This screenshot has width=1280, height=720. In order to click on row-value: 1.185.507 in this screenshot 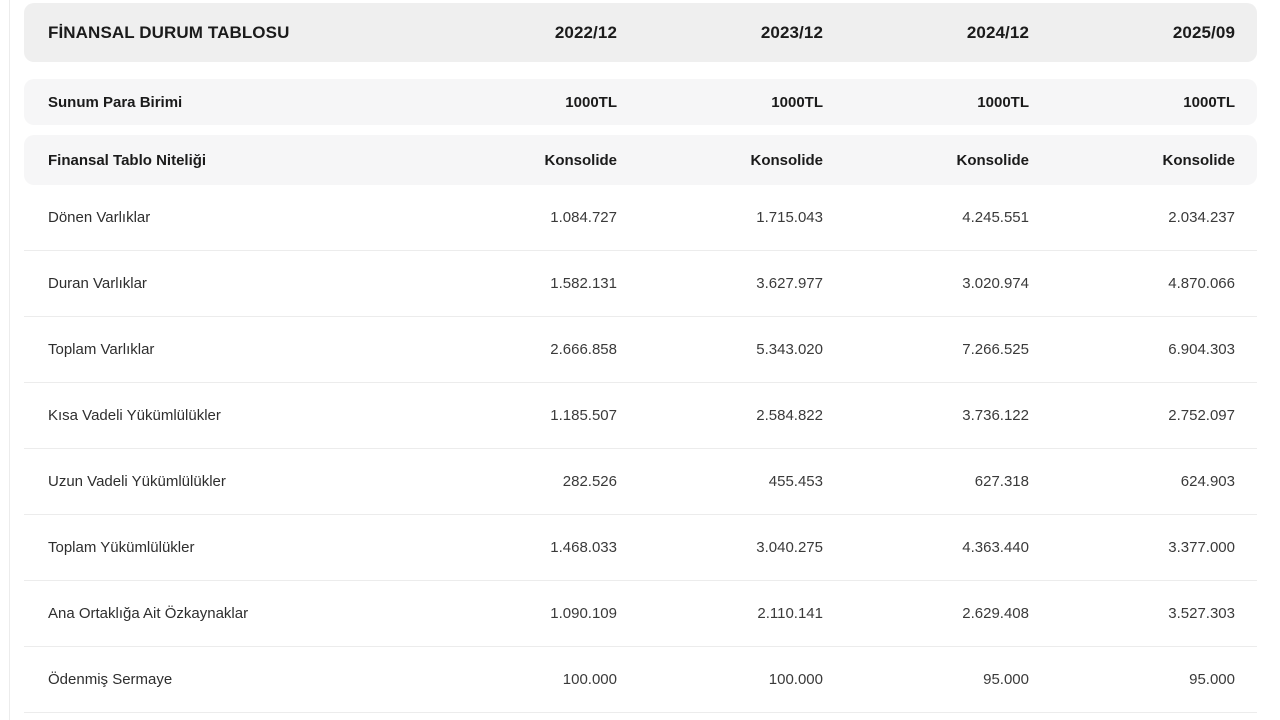, I will do `click(583, 415)`.